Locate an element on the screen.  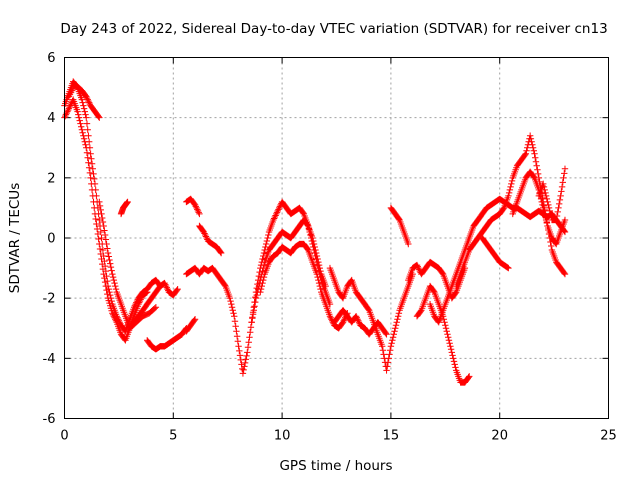
series-trace-l is located at coordinates (210, 239).